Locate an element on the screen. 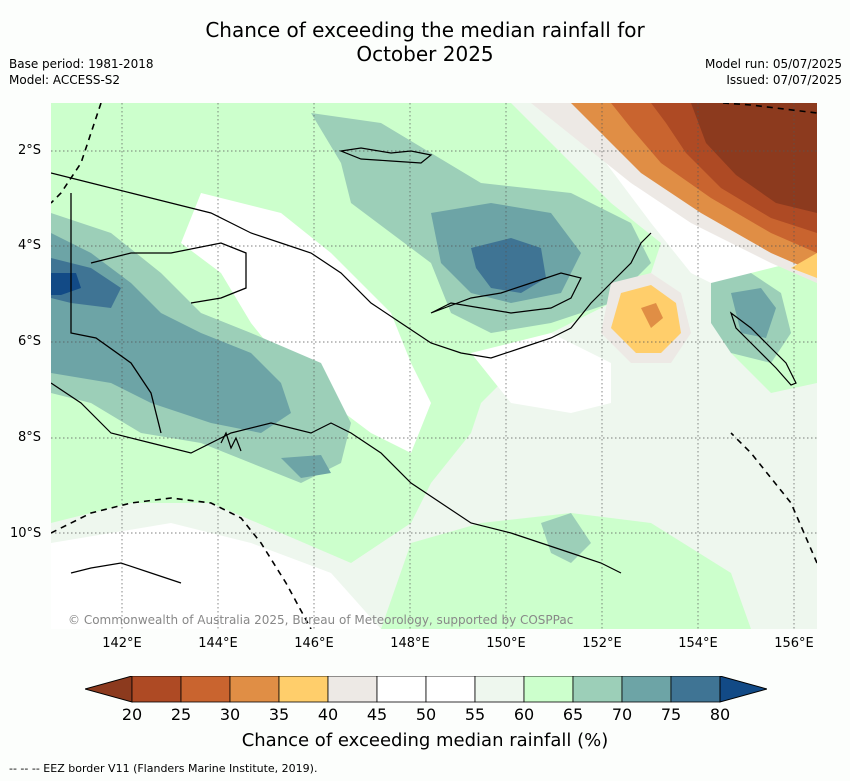  meta-right: Model run: 05/07/2025 Issued: 07/07/2025 is located at coordinates (773, 72).